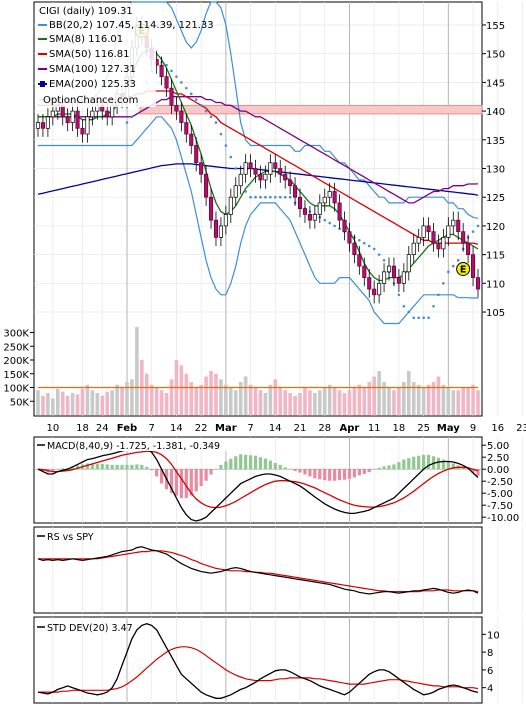 The height and width of the screenshot is (706, 526). I want to click on date-tick-label: 10, so click(52, 428).